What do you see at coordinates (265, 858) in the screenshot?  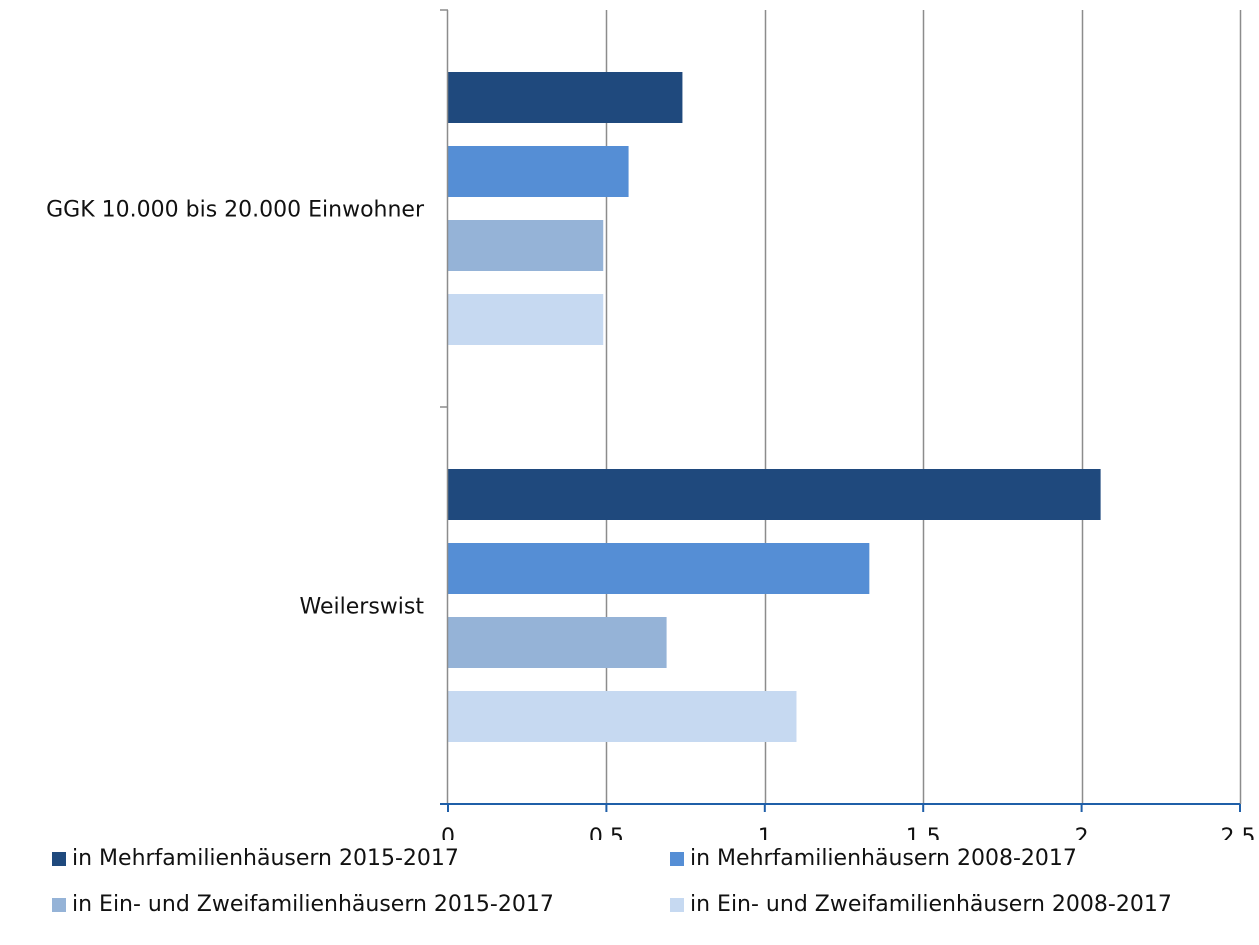 I see `legend-label: in Mehrfamilienhäusern 2015-2017` at bounding box center [265, 858].